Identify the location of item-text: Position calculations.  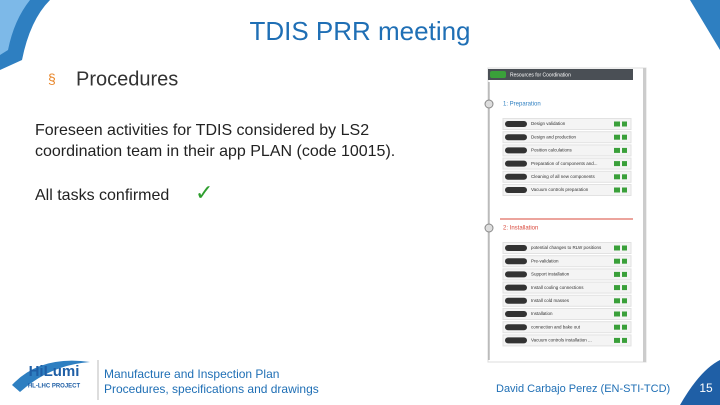
(552, 150).